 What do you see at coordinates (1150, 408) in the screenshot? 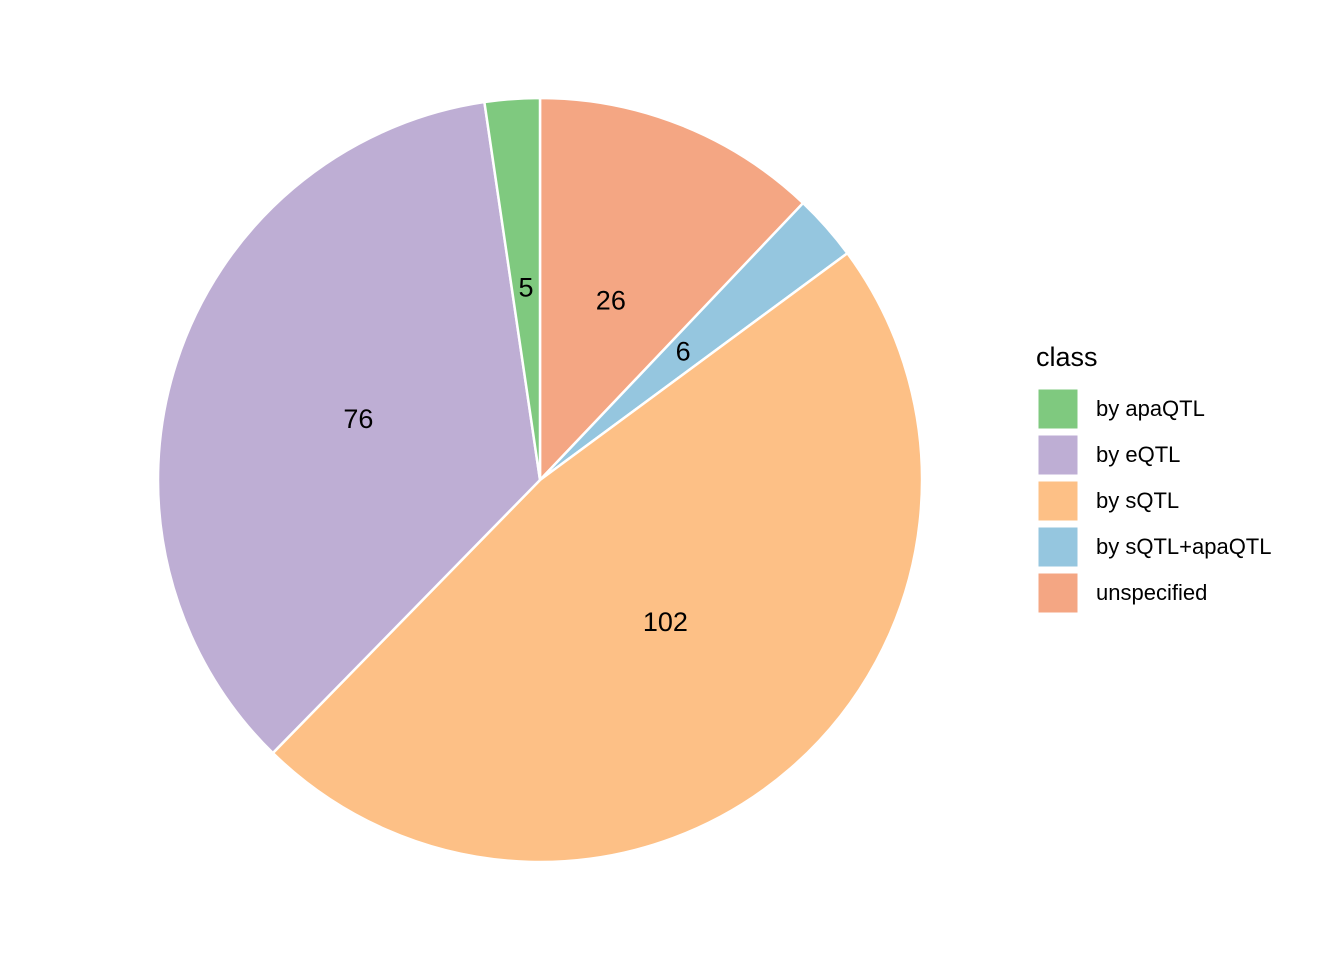
I see `legend-label: by apaQTL` at bounding box center [1150, 408].